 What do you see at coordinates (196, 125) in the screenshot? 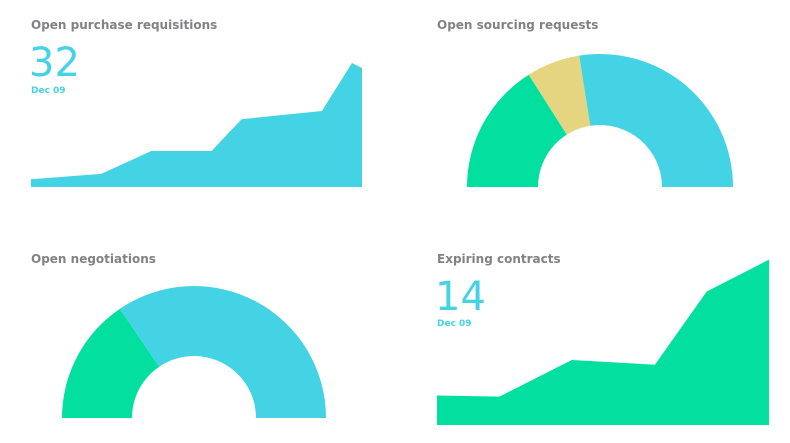
I see `area` at bounding box center [196, 125].